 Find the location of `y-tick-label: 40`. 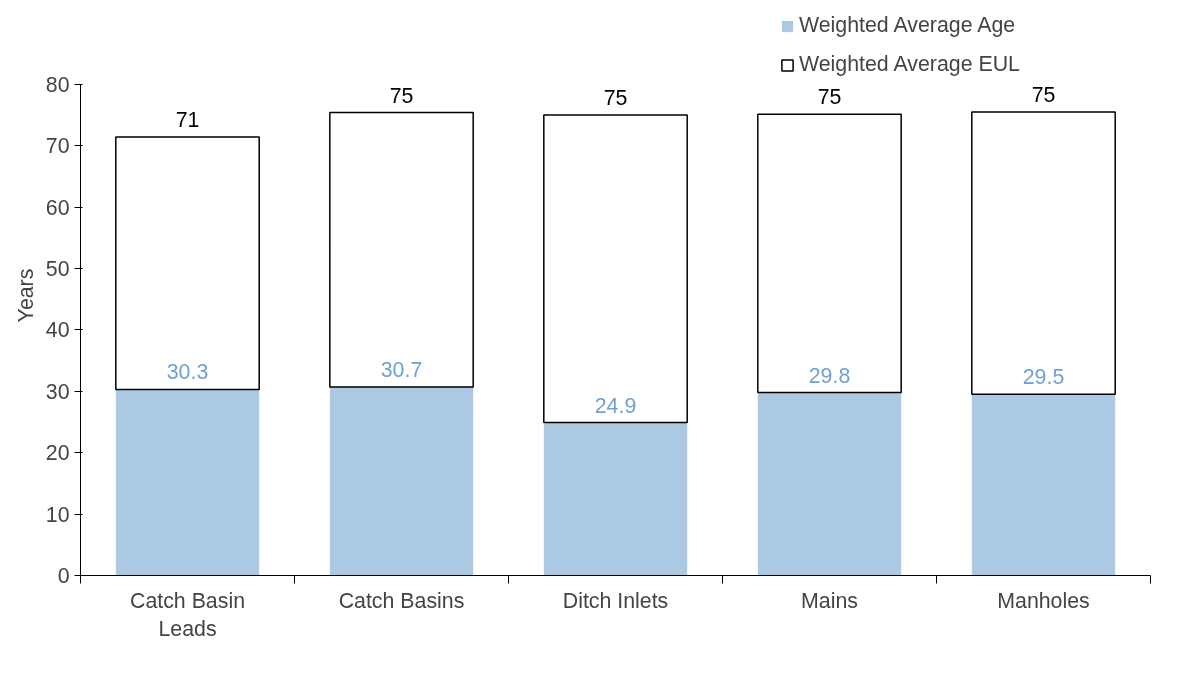

y-tick-label: 40 is located at coordinates (57, 330).